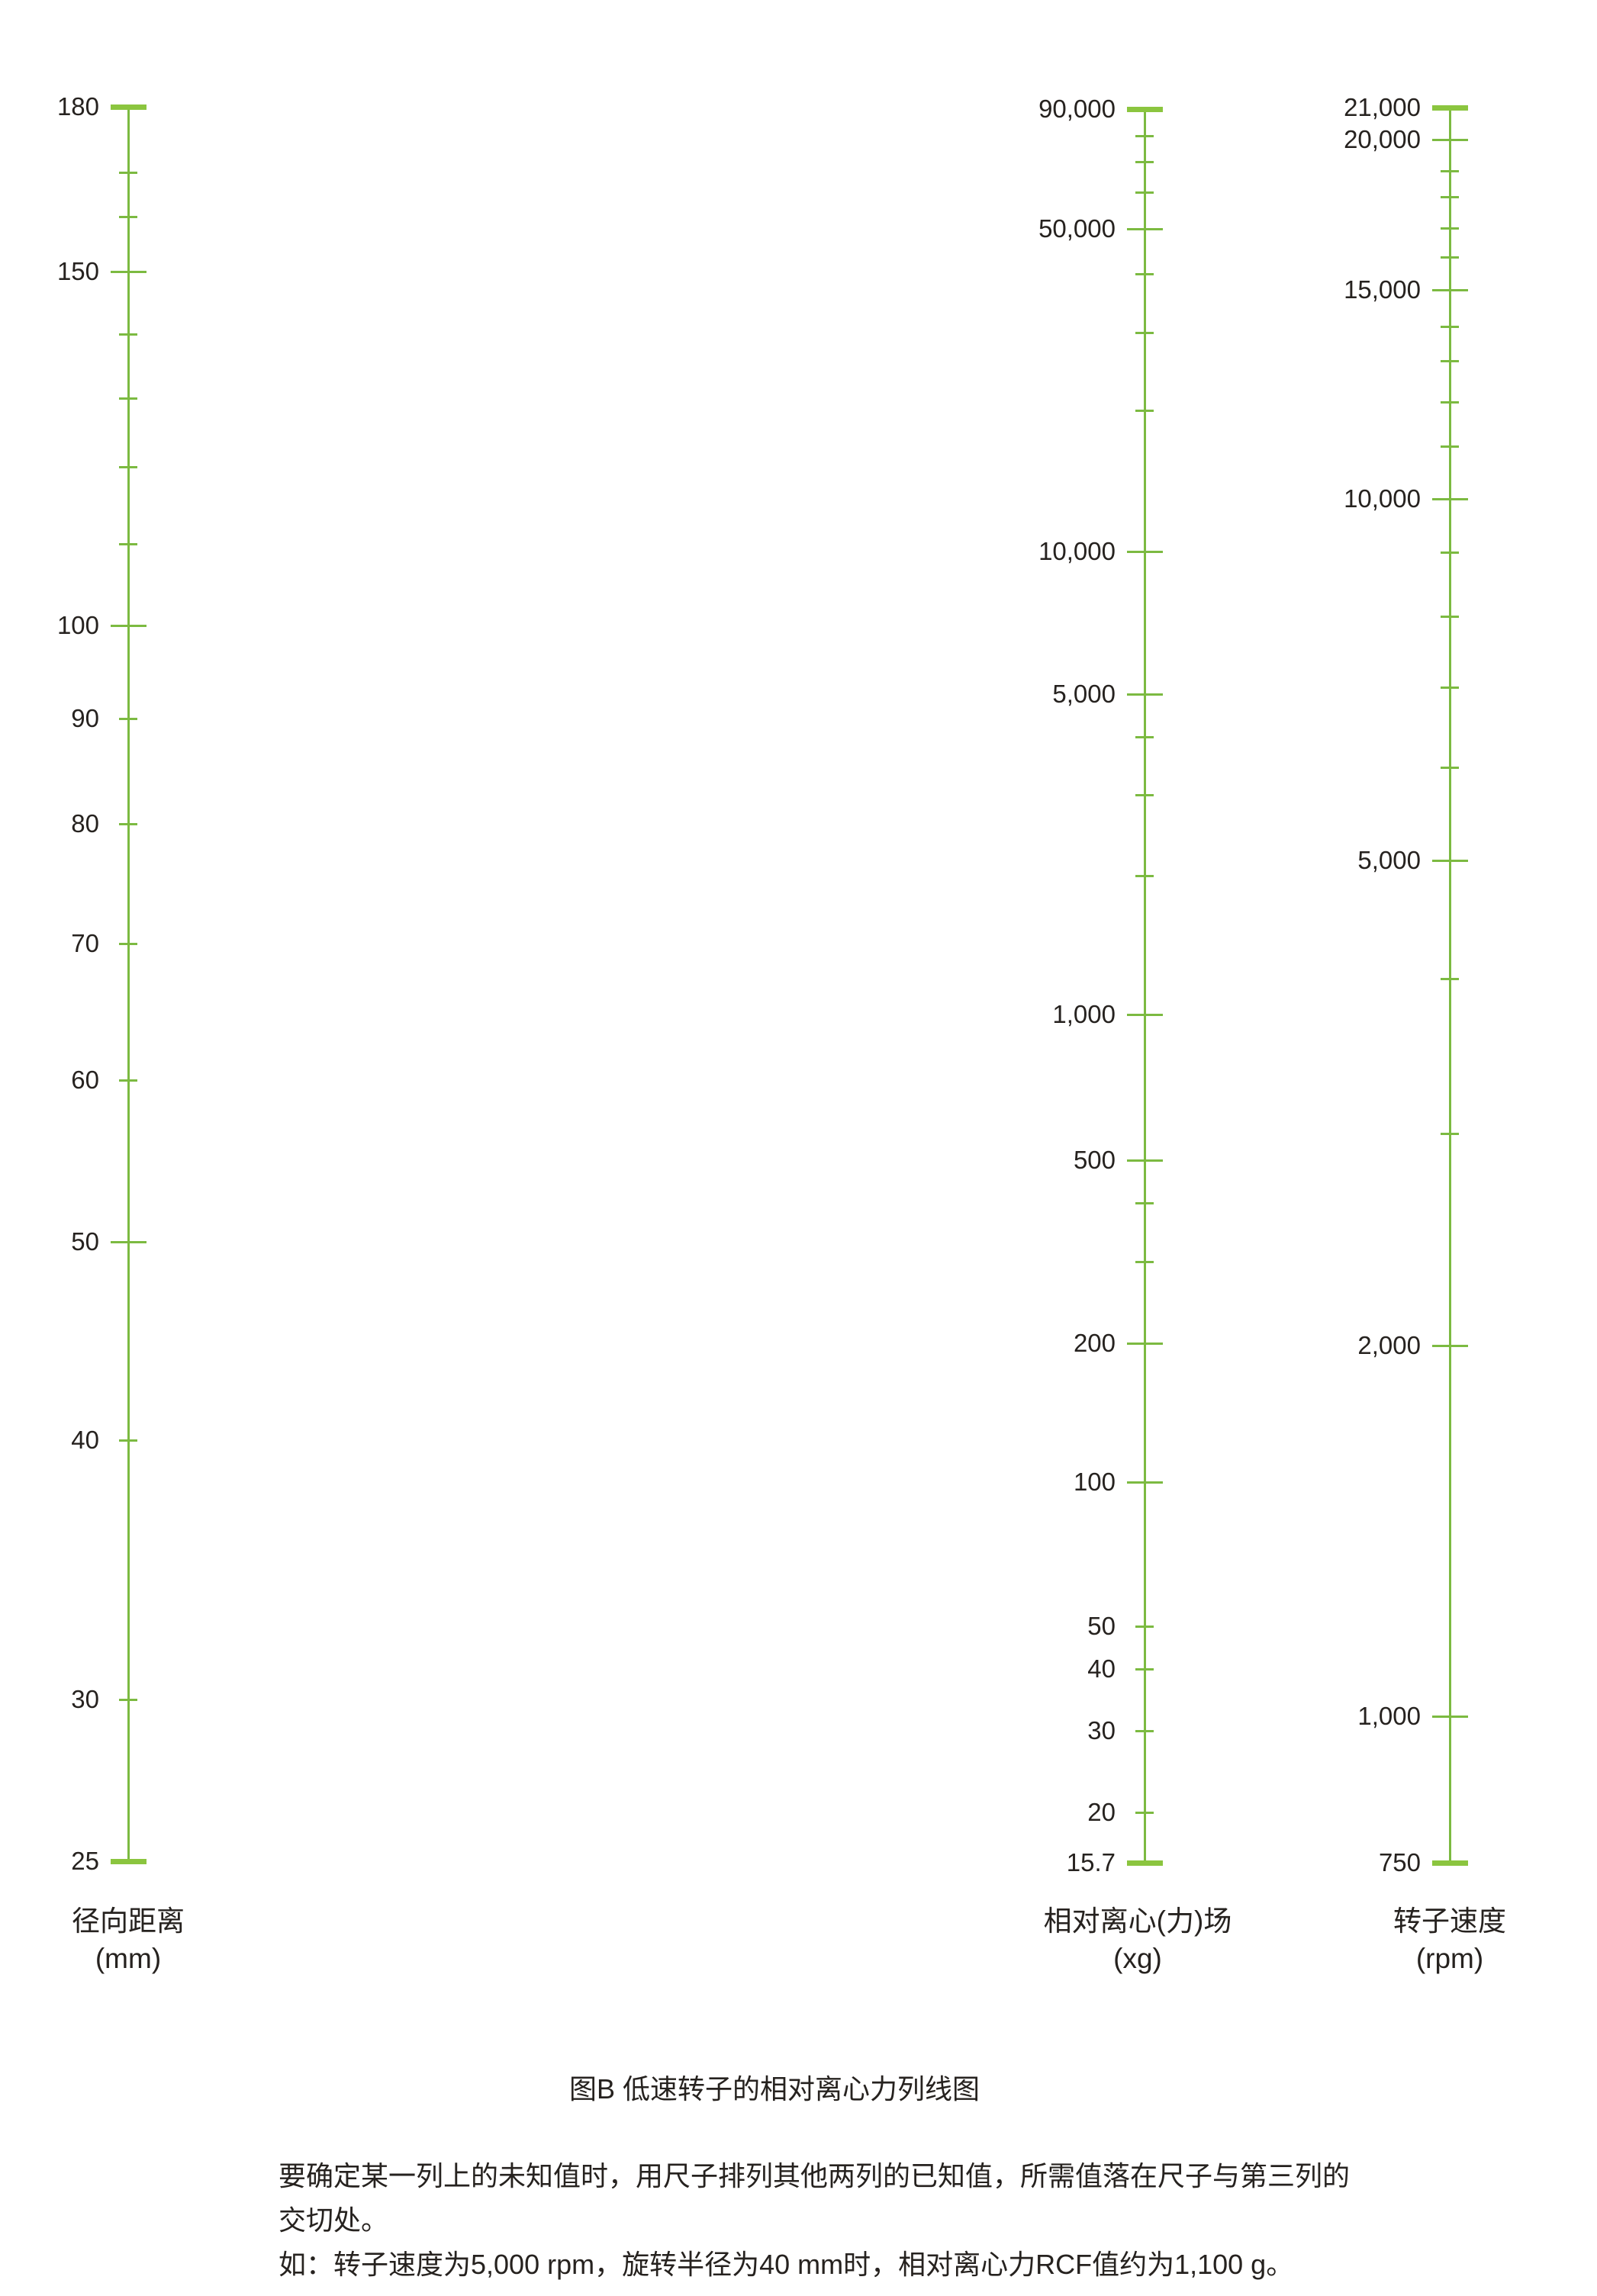 The height and width of the screenshot is (2296, 1597). What do you see at coordinates (1077, 229) in the screenshot?
I see `tick-label-relative-centrifugal-force: 50,000` at bounding box center [1077, 229].